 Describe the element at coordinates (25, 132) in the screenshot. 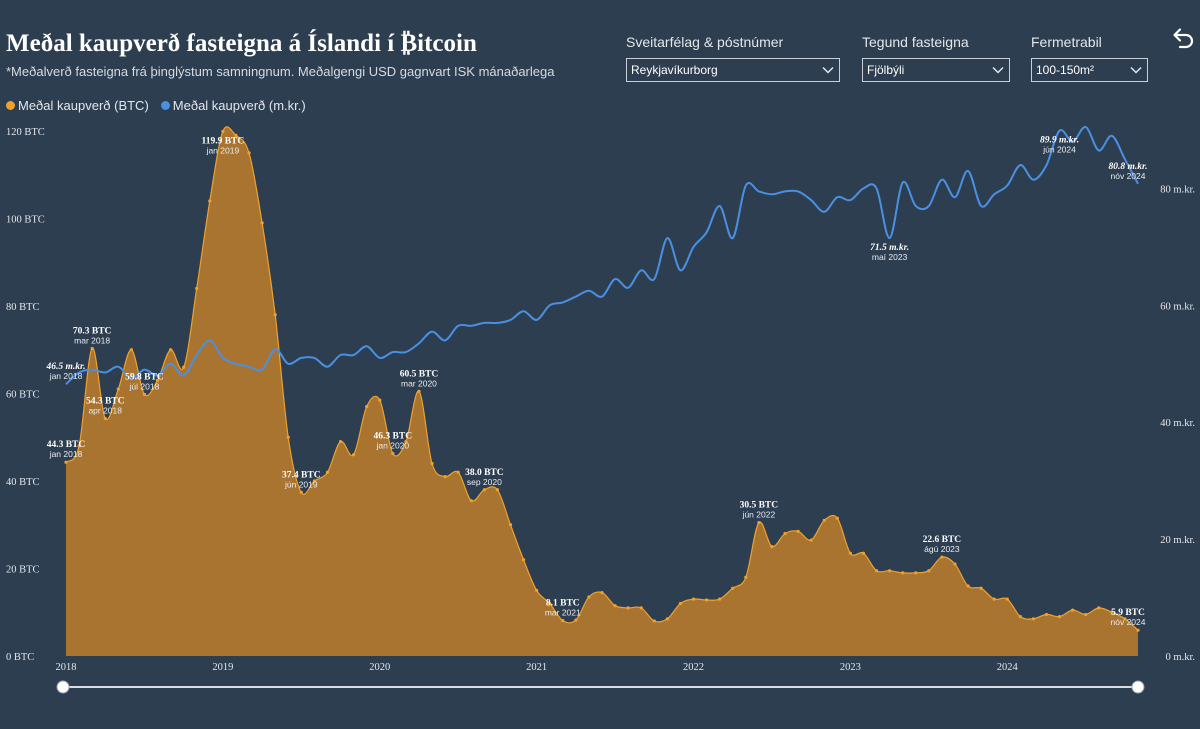

I see `y-left-tick-label: 120 BTC` at that location.